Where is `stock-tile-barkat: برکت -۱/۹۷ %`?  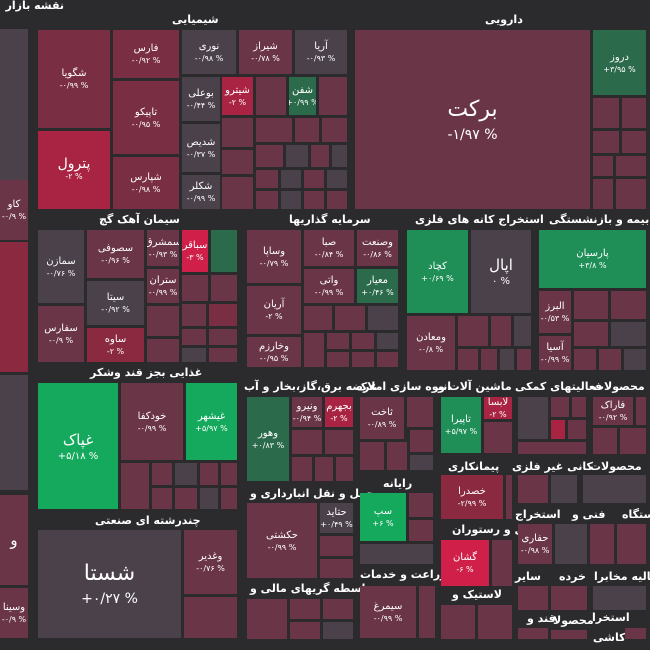
stock-tile-barkat: برکت -۱/۹۷ % is located at coordinates (472, 119).